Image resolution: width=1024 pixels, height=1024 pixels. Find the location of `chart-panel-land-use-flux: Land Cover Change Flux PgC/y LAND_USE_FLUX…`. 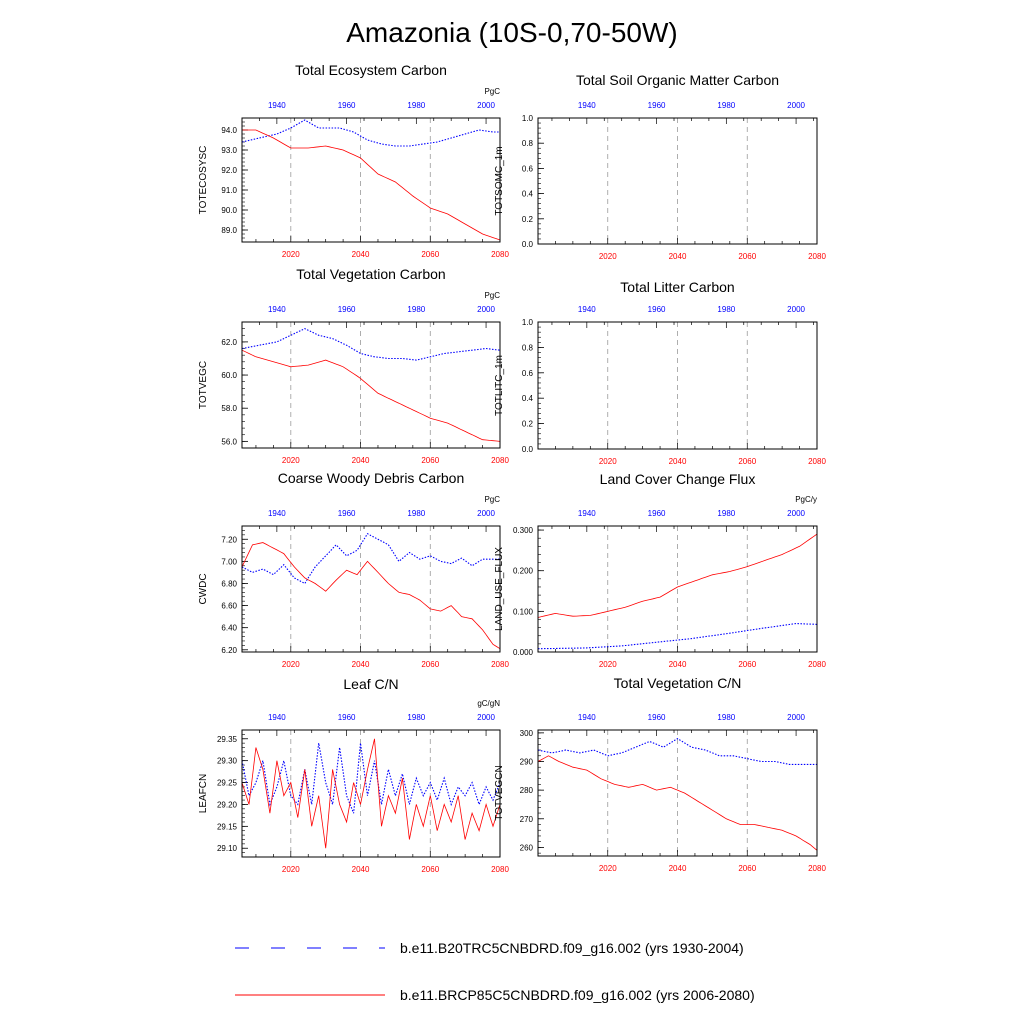

chart-panel-land-use-flux: Land Cover Change Flux PgC/y LAND_USE_FLUX… is located at coordinates (660, 570).